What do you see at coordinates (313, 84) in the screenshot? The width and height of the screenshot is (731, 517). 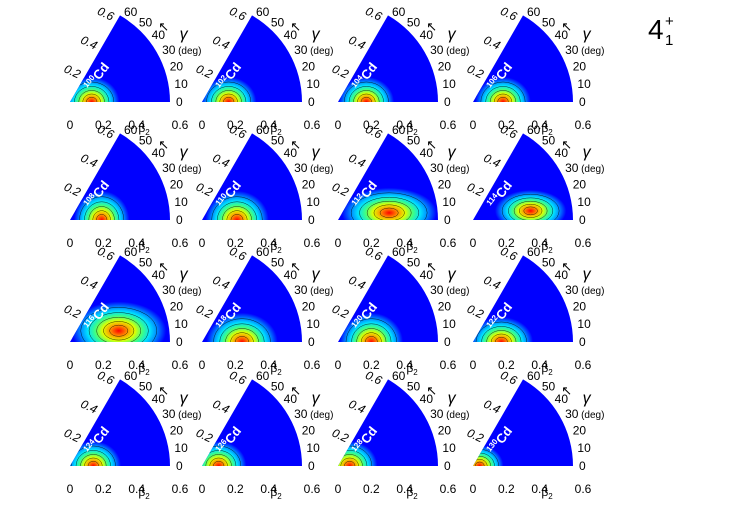 I see `gamma-tick-label: 10` at bounding box center [313, 84].